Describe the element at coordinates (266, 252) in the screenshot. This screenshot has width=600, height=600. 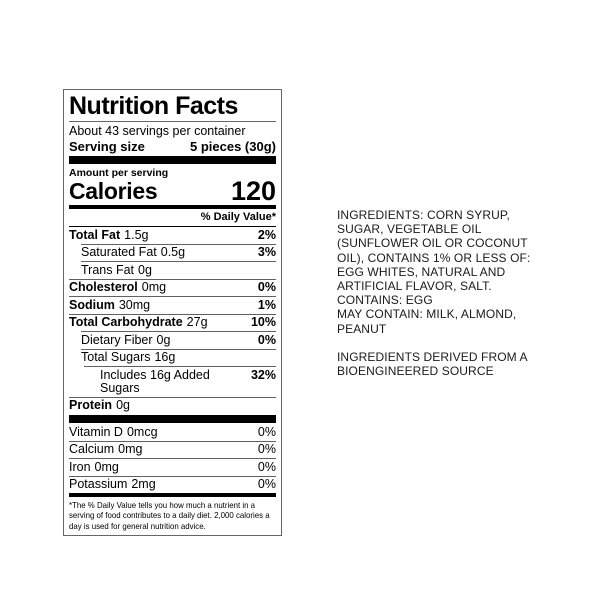
I see `nutrient-dv: 3%` at that location.